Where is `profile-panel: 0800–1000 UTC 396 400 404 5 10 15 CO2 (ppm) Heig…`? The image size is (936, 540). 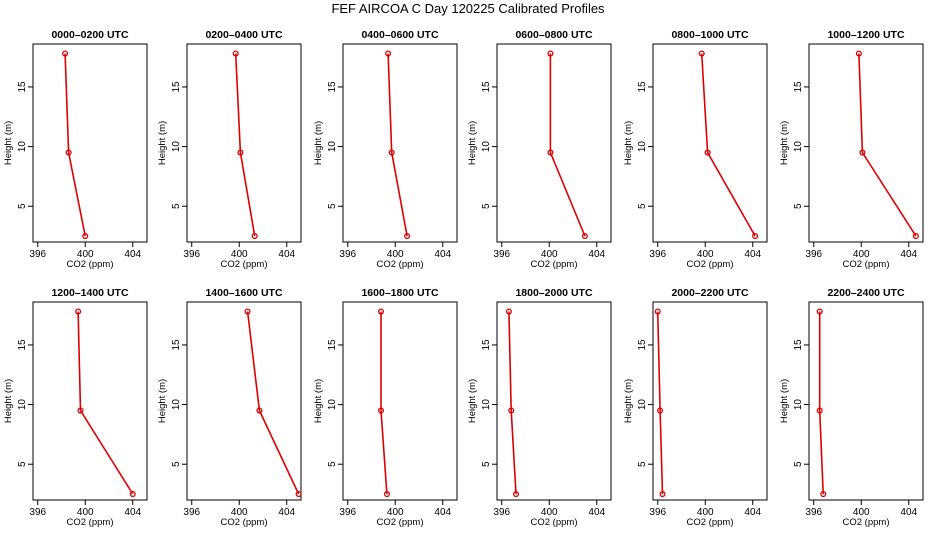 profile-panel: 0800–1000 UTC 396 400 404 5 10 15 CO2 (ppm) Heig… is located at coordinates (695, 149).